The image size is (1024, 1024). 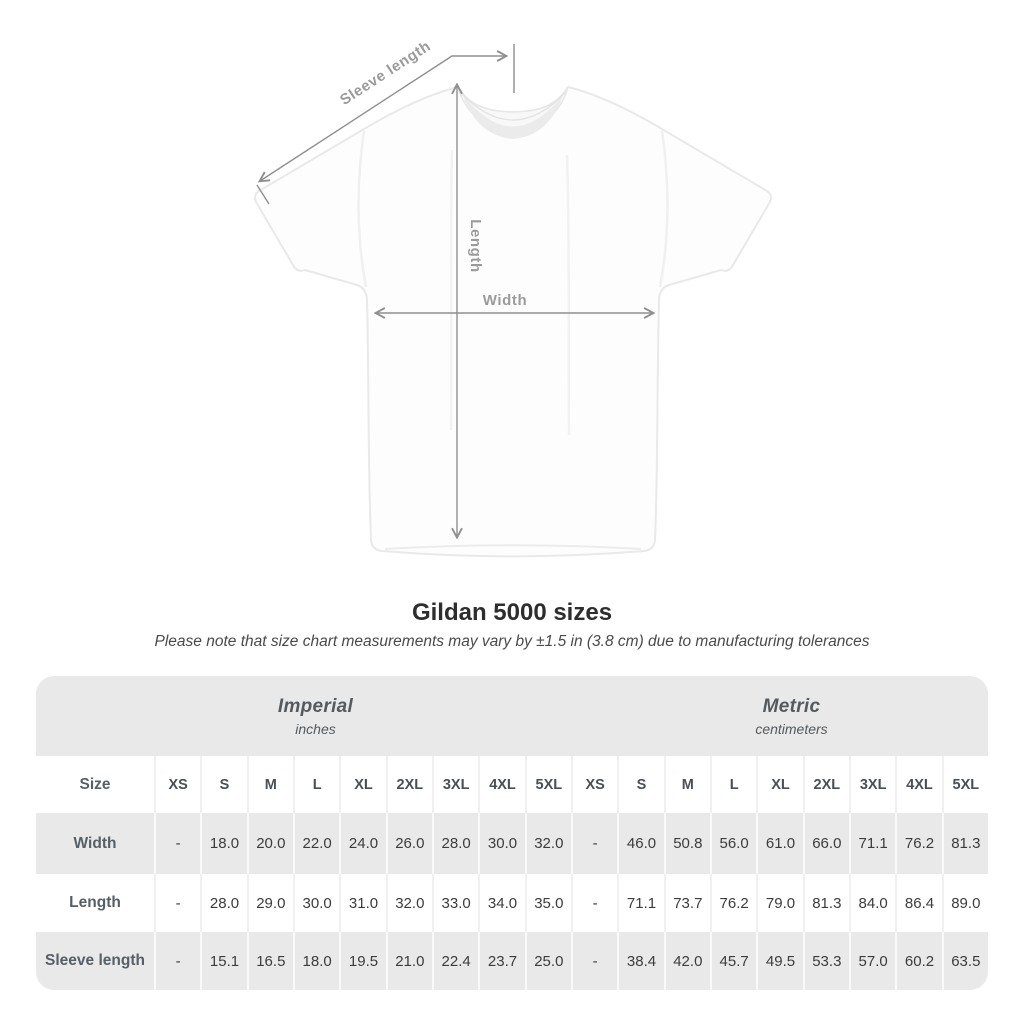 I want to click on sleeve-metric-value: 60.2, so click(x=918, y=961).